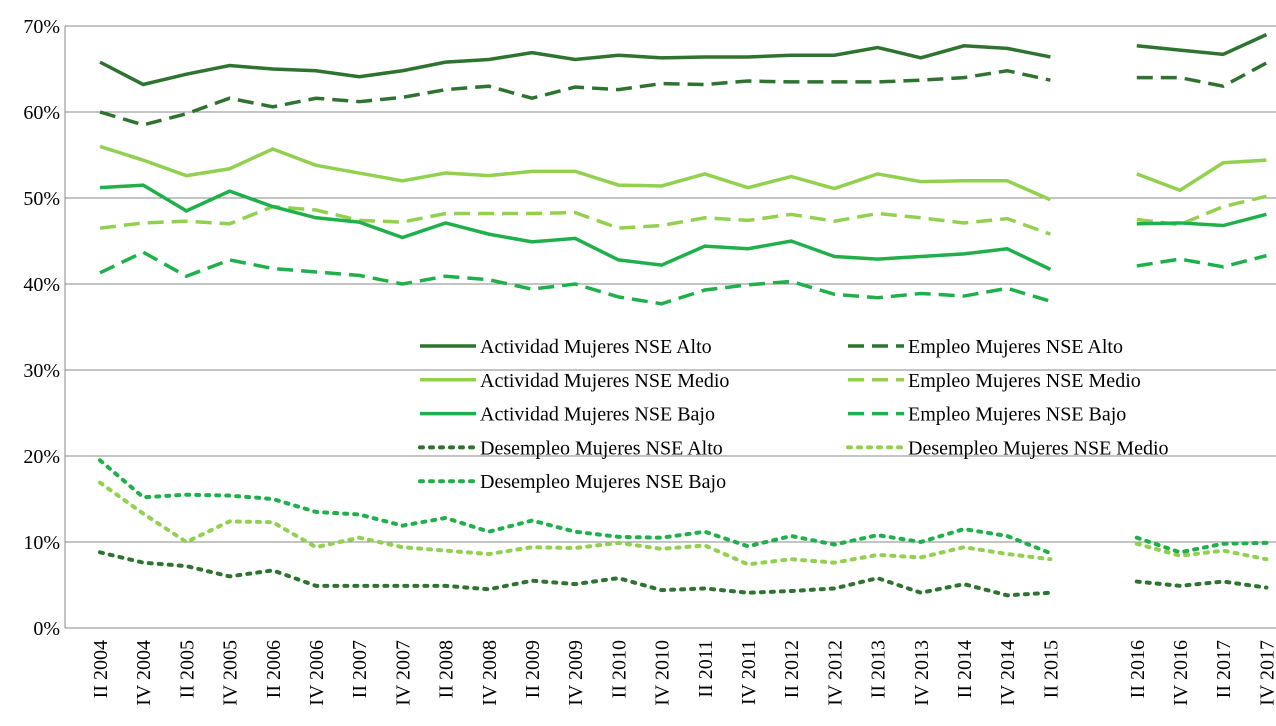 Image resolution: width=1276 pixels, height=726 pixels. Describe the element at coordinates (41, 457) in the screenshot. I see `y-tick-label: 20%` at that location.